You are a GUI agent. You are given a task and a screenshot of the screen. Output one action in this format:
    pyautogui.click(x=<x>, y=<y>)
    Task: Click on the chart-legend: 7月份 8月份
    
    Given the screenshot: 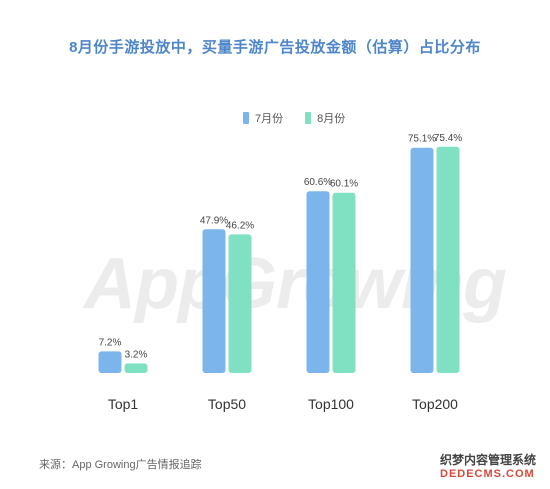 What is the action you would take?
    pyautogui.click(x=305, y=118)
    